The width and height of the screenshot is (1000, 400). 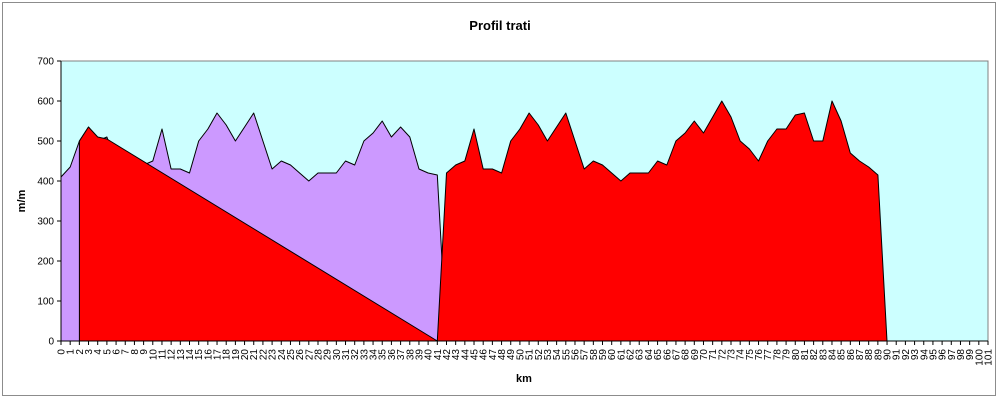 What do you see at coordinates (117, 352) in the screenshot?
I see `x-tick-label: 6` at bounding box center [117, 352].